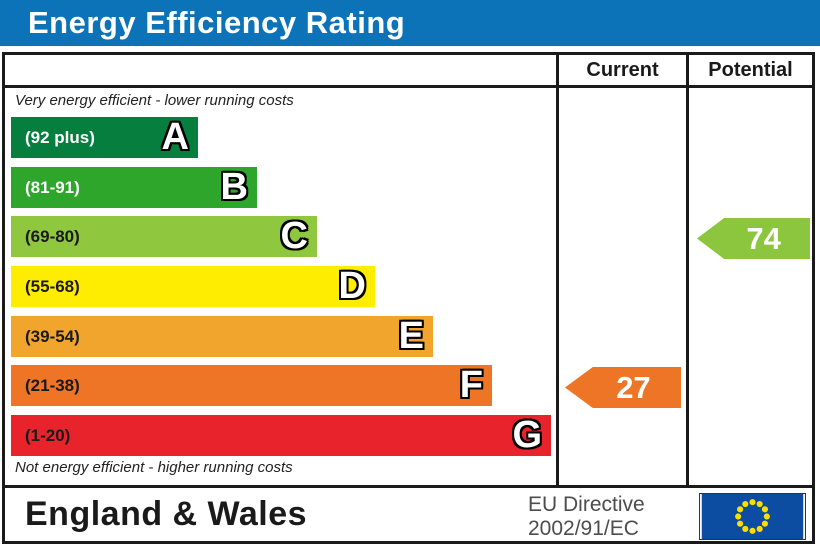  What do you see at coordinates (175, 137) in the screenshot?
I see `band-letter-a: A` at bounding box center [175, 137].